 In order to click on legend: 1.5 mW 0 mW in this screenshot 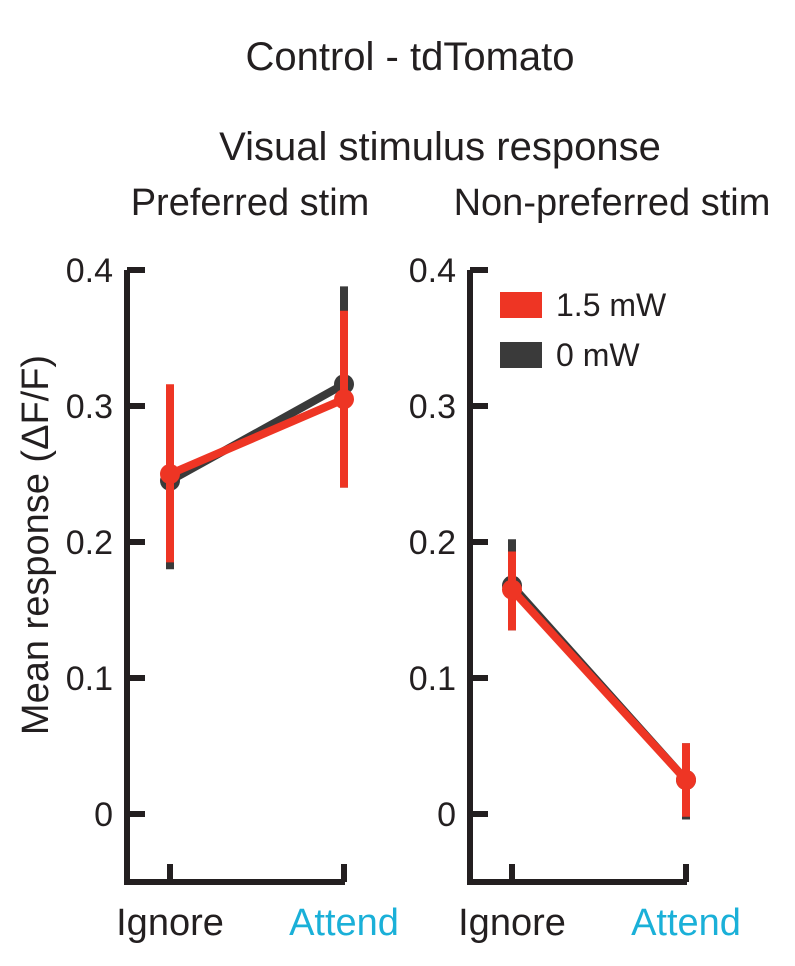, I will do `click(583, 330)`.